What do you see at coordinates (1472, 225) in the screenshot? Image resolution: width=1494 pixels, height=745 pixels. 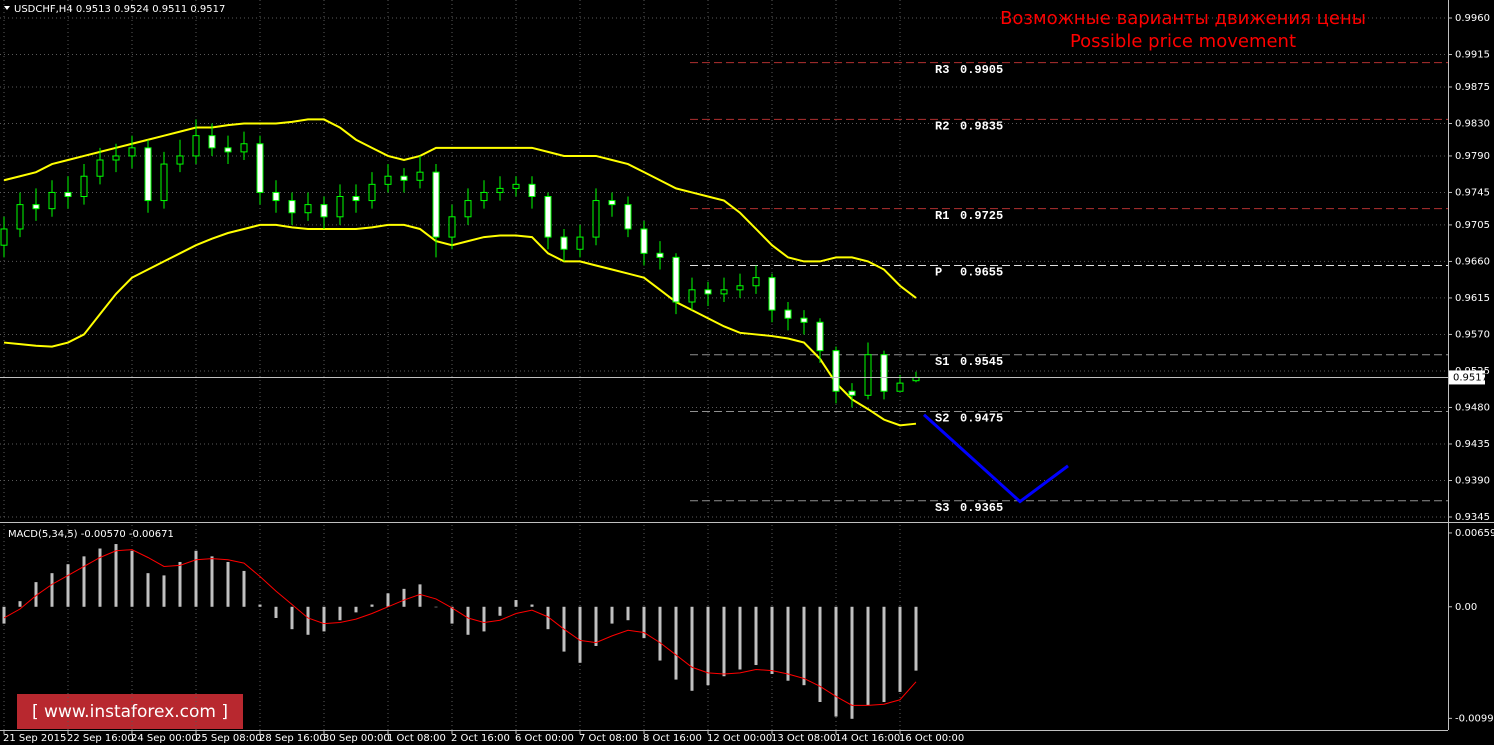 I see `y-tick-label: 0.9705` at bounding box center [1472, 225].